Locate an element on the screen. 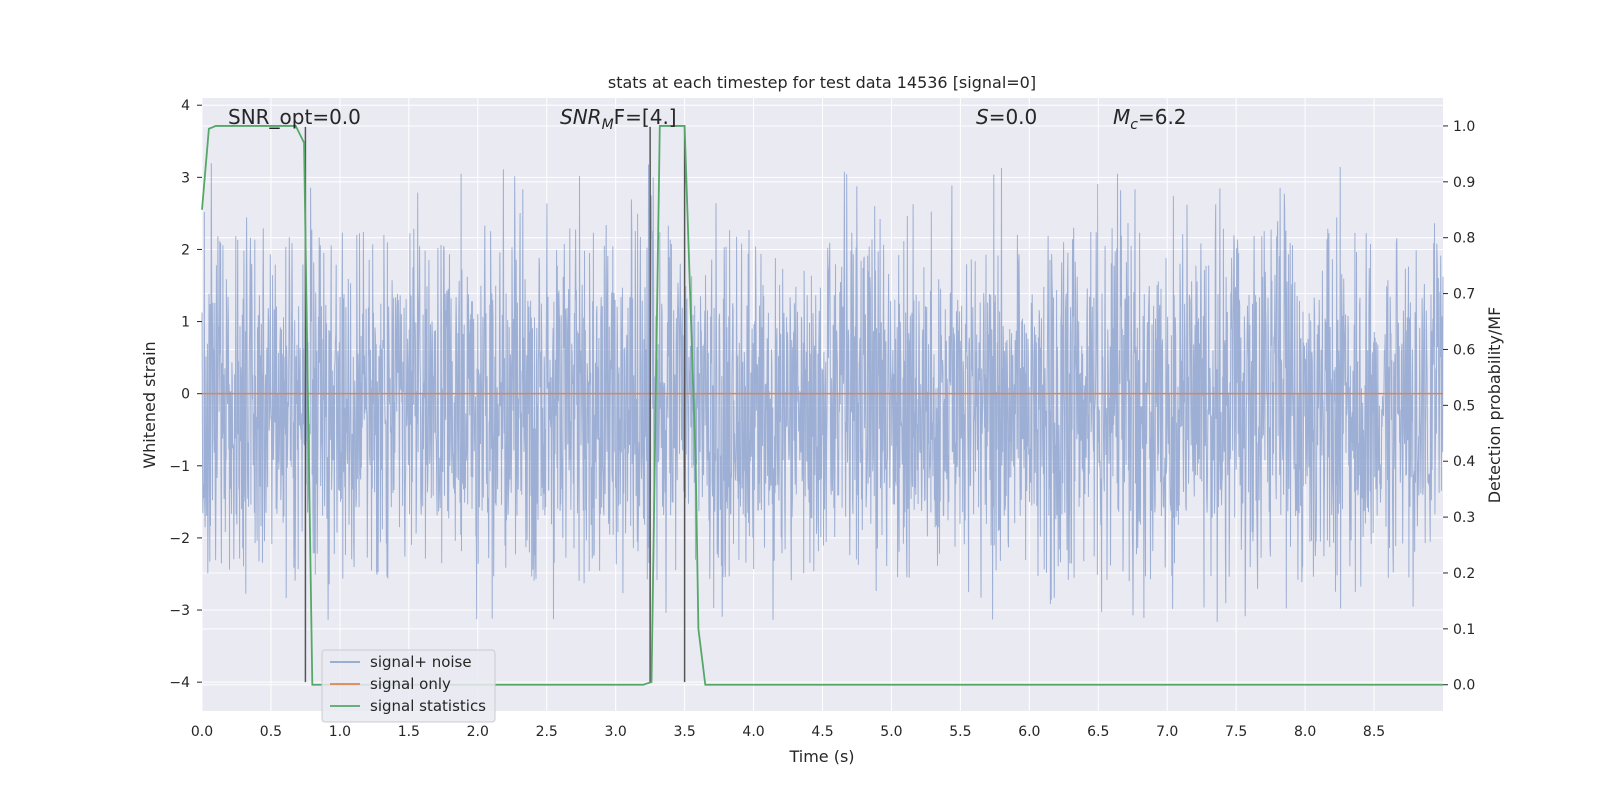  y-tick-label: 1 is located at coordinates (185, 323).